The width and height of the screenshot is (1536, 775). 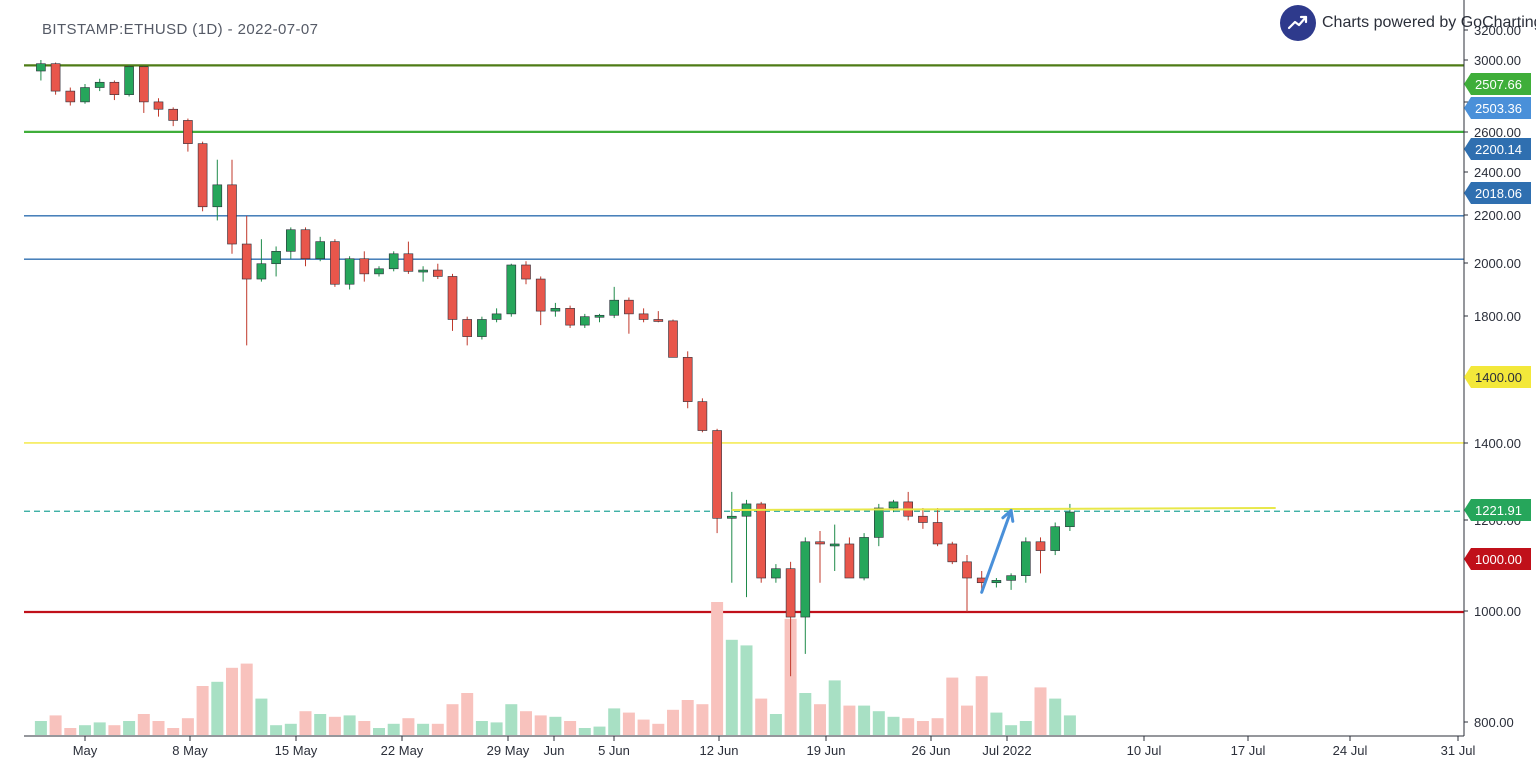 What do you see at coordinates (1006, 750) in the screenshot?
I see `time-tick-label: Jul 2022` at bounding box center [1006, 750].